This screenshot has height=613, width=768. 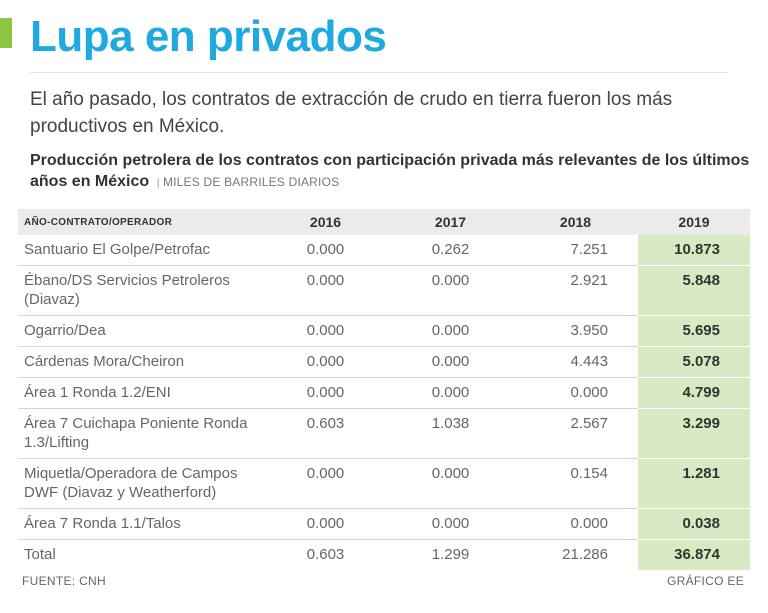 What do you see at coordinates (40, 554) in the screenshot?
I see `total-label: Total` at bounding box center [40, 554].